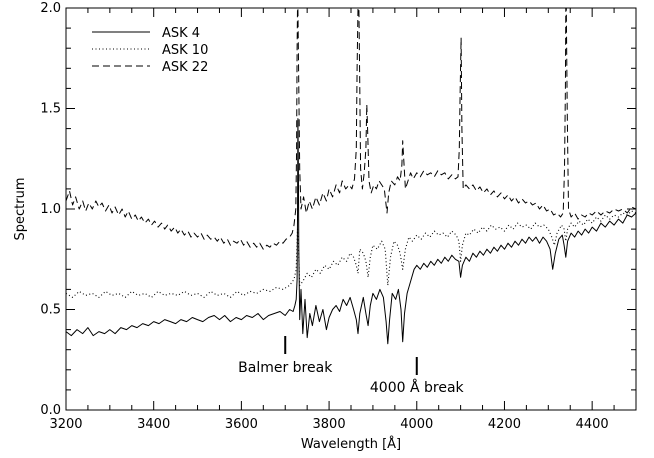  I want to click on annotation-layer: Balmer break 4000 Å break, so click(351, 366).